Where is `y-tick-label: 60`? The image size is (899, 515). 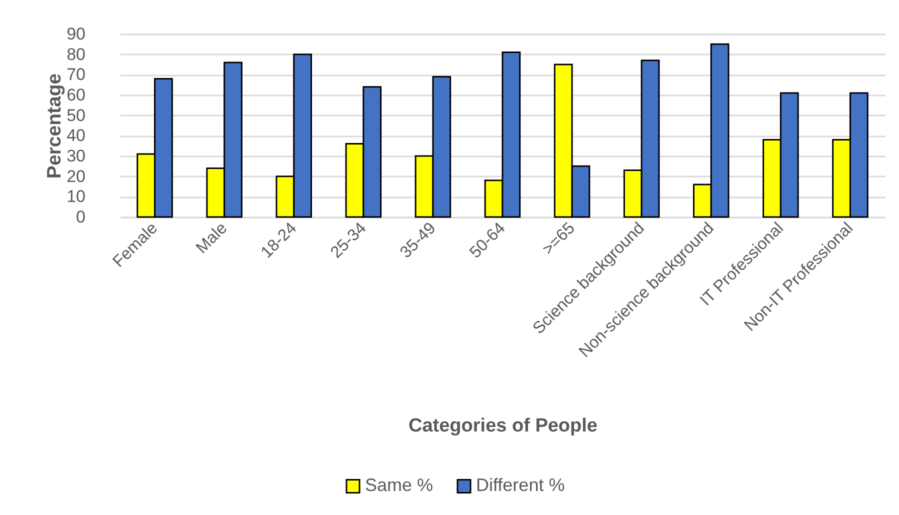 y-tick-label: 60 is located at coordinates (76, 95).